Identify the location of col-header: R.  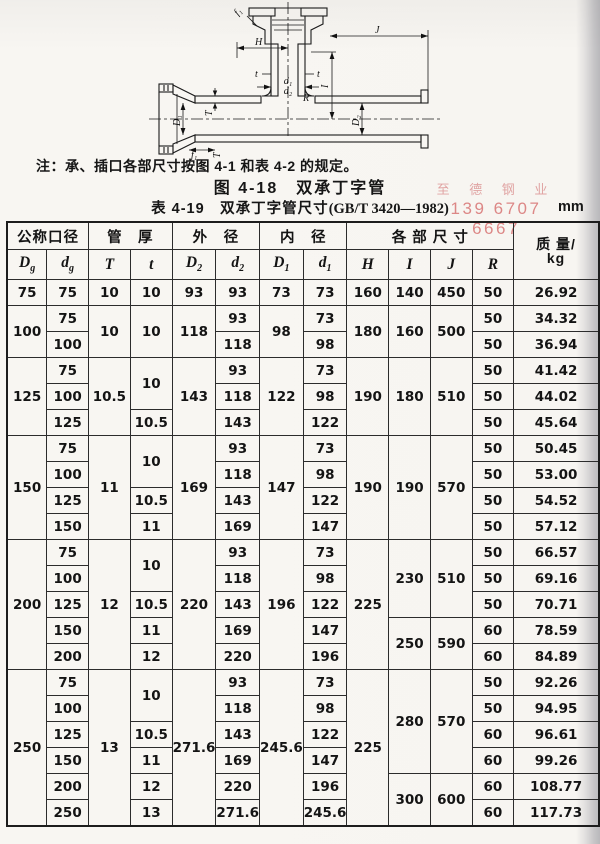
(493, 264).